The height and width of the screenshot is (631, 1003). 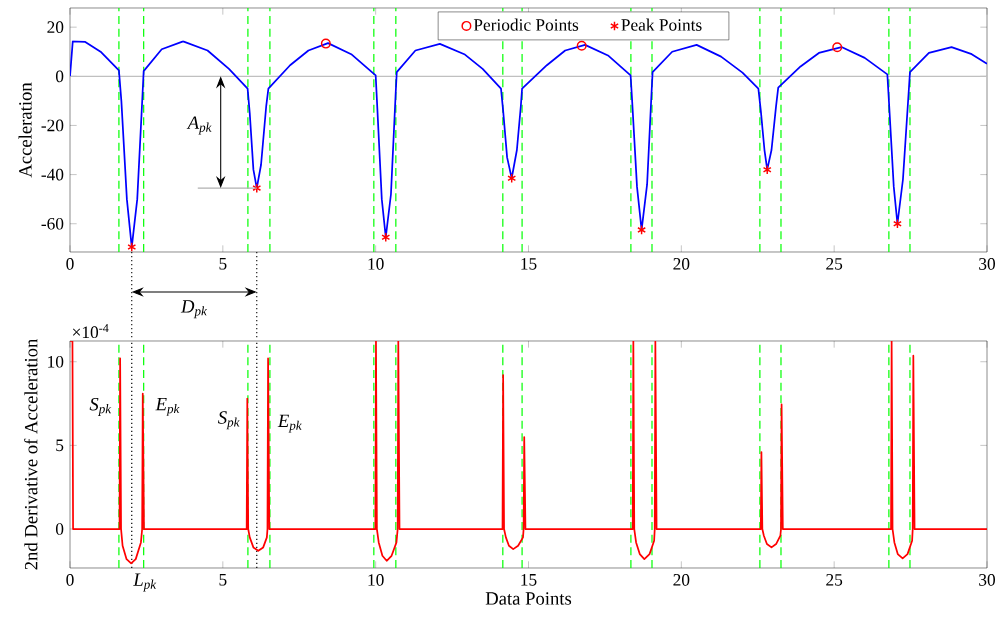 I want to click on text: D$_{pk}$, so click(x=194, y=309).